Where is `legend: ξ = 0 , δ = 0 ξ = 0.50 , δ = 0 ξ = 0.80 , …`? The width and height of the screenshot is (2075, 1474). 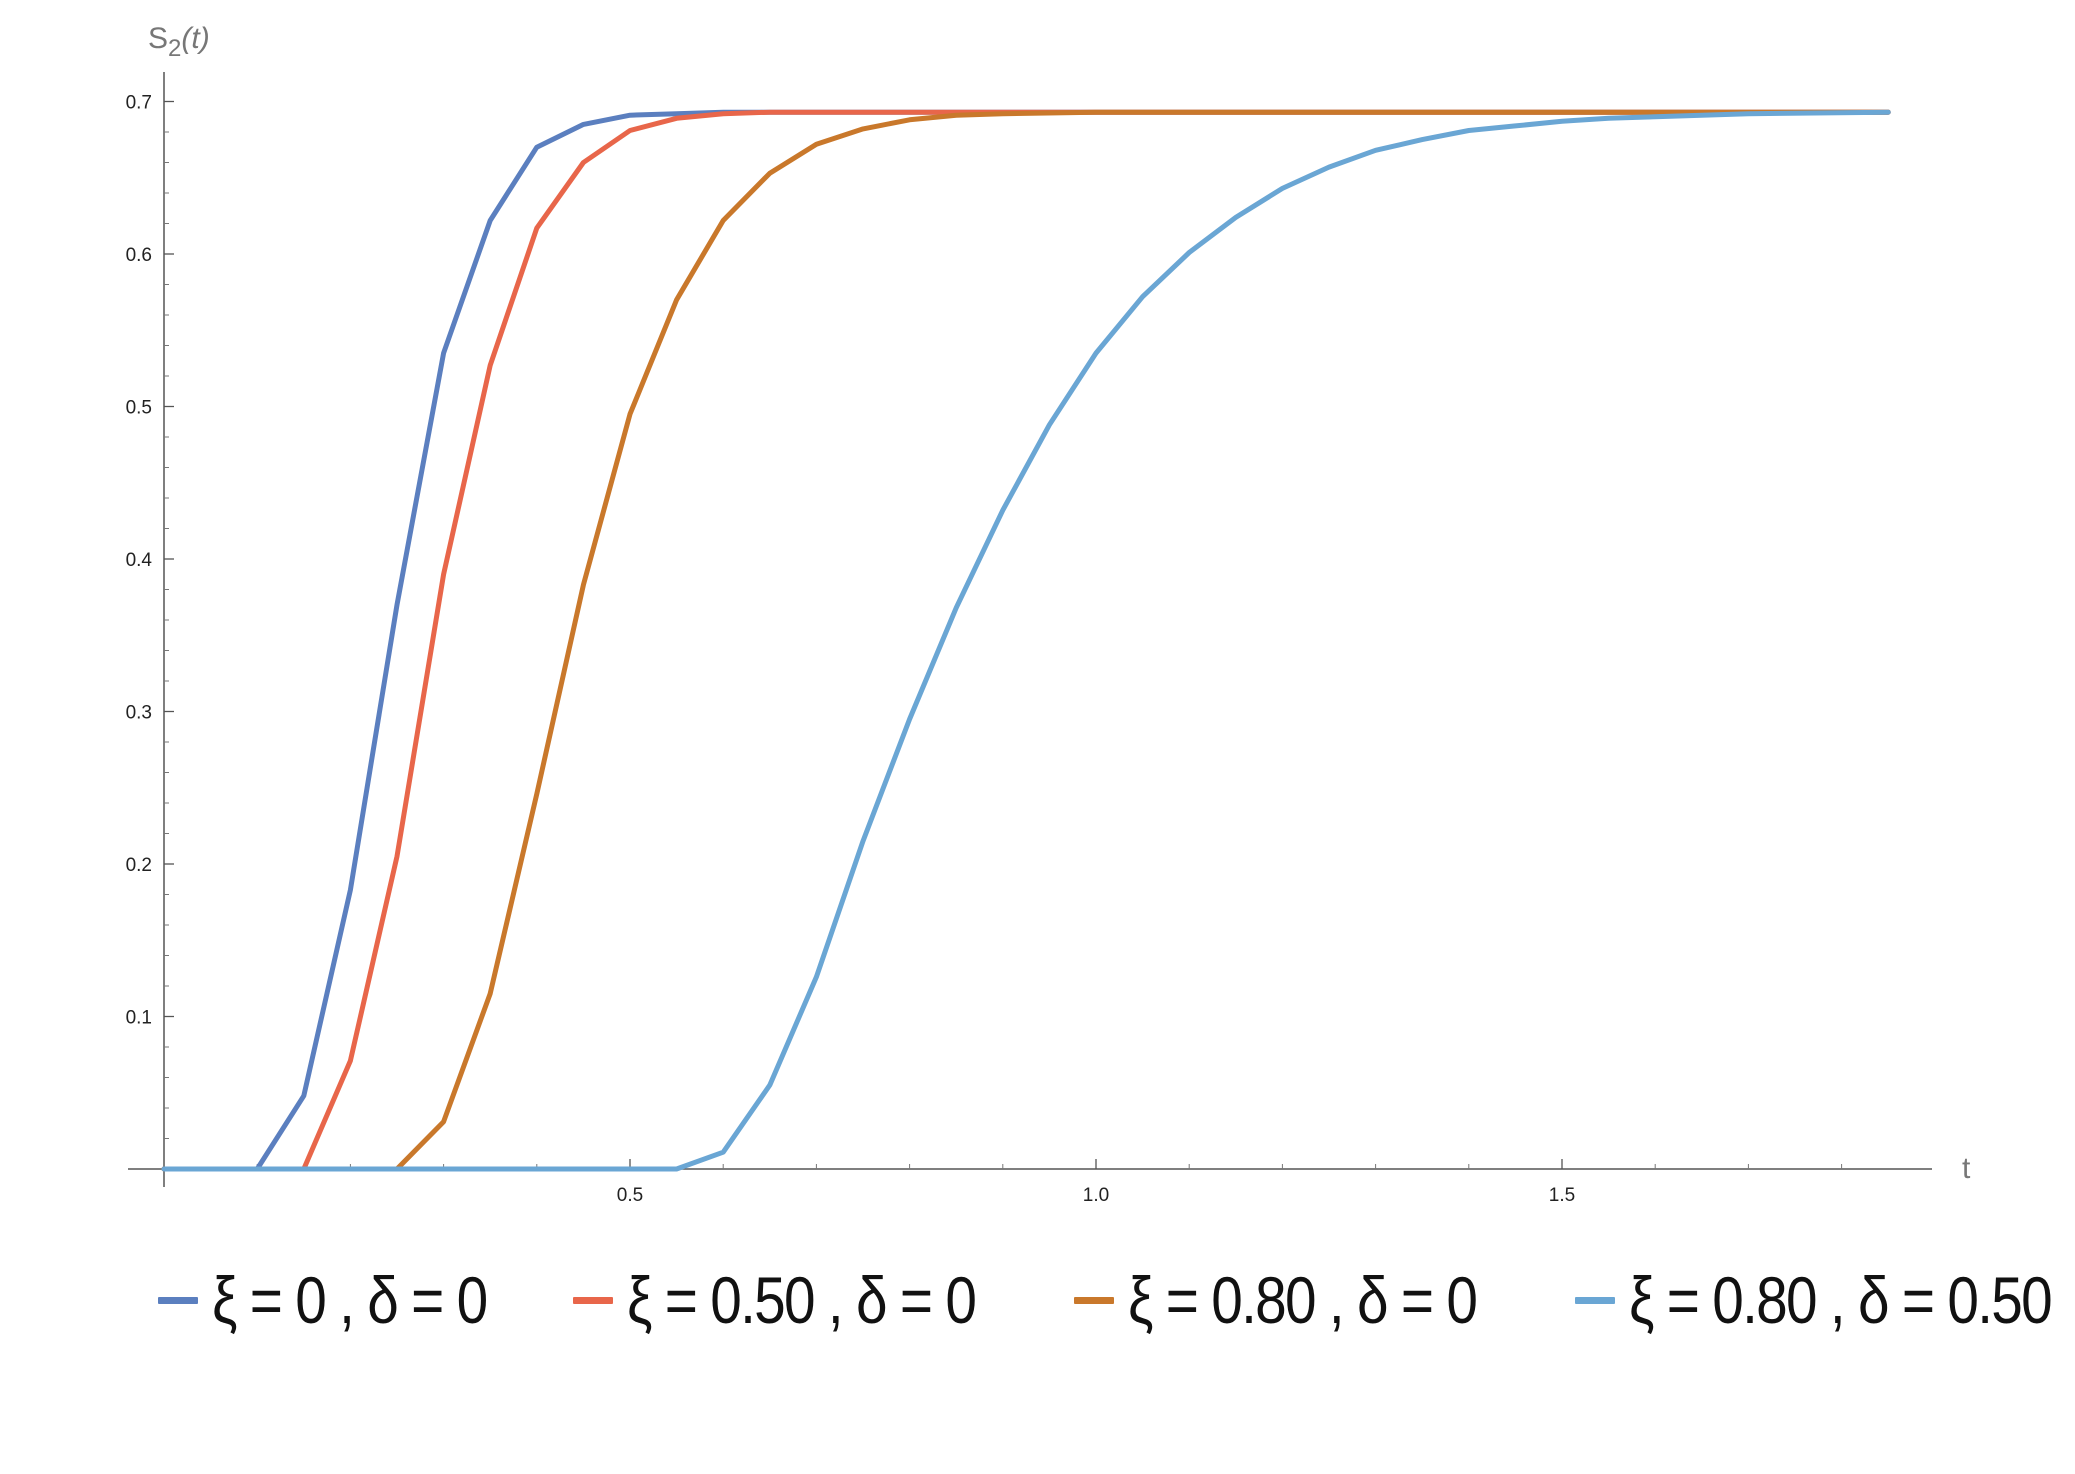
legend: ξ = 0 , δ = 0 ξ = 0.50 , δ = 0 ξ = 0.80 , … is located at coordinates (1105, 1300).